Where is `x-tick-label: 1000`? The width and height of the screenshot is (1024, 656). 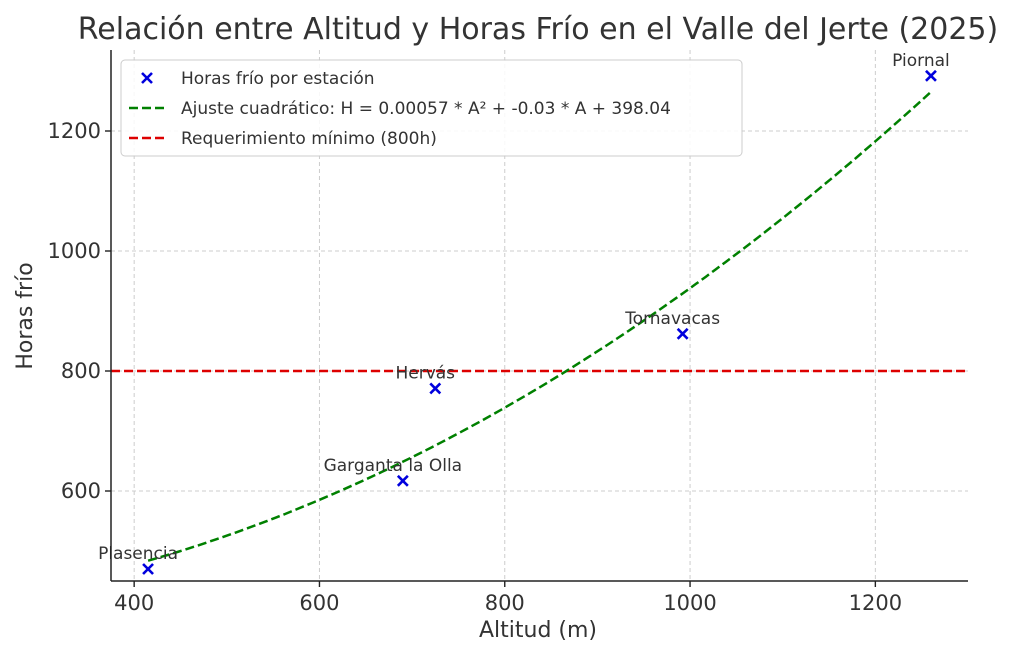
x-tick-label: 1000 is located at coordinates (689, 603).